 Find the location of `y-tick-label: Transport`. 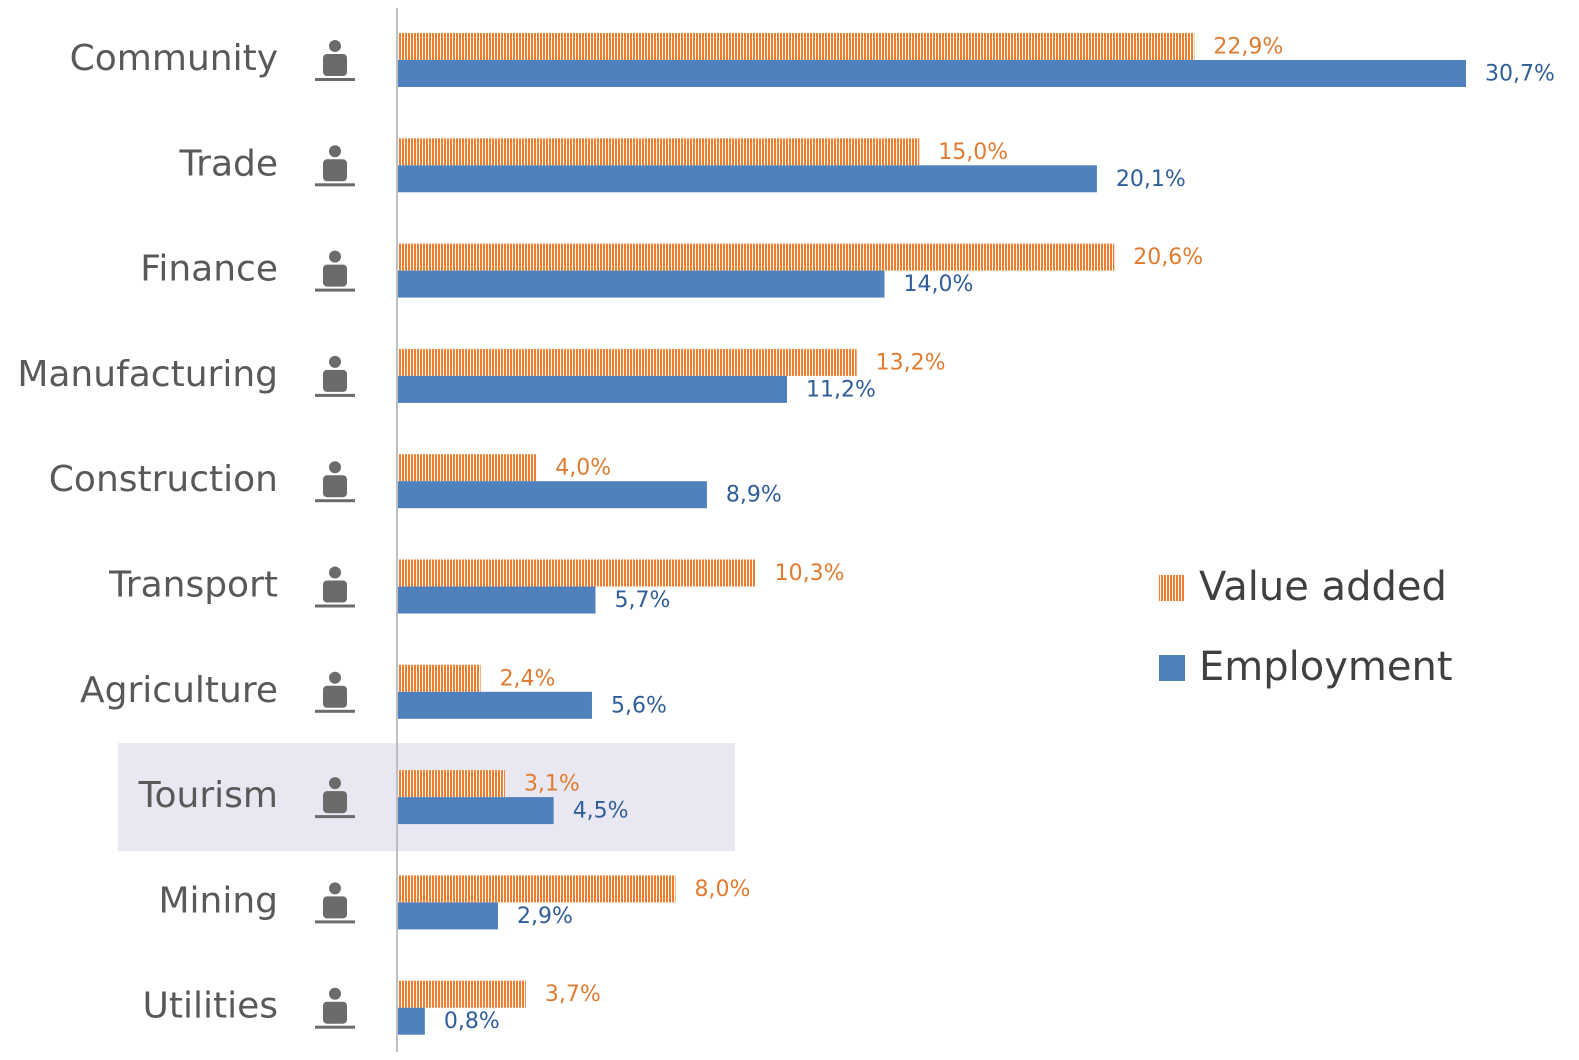

y-tick-label: Transport is located at coordinates (193, 585).